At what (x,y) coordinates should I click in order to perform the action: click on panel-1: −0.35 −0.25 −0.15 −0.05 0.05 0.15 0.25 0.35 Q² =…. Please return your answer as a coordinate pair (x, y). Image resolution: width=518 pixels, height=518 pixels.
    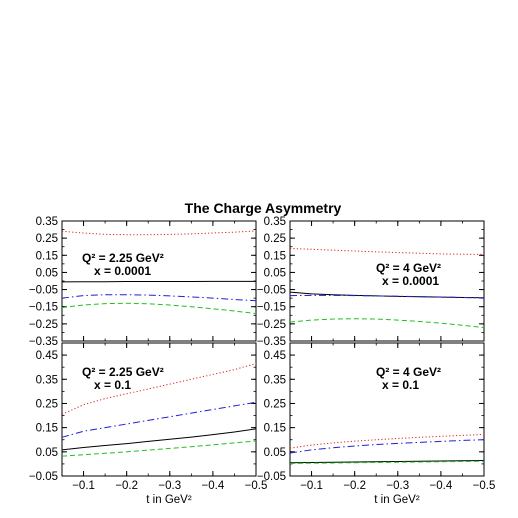
    Looking at the image, I should click on (143, 282).